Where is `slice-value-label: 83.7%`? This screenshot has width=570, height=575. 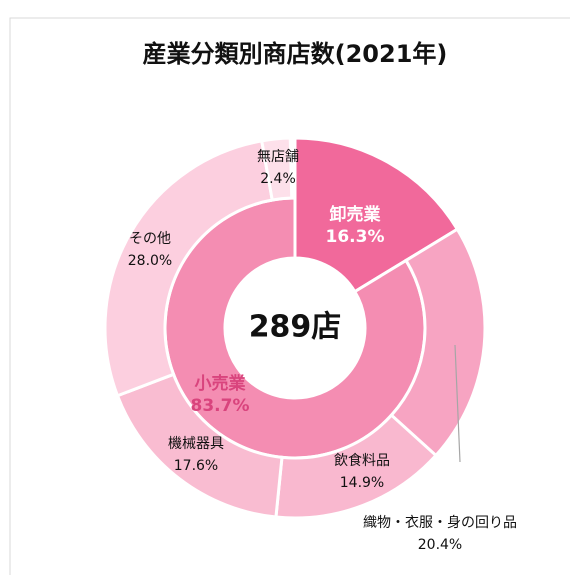 slice-value-label: 83.7% is located at coordinates (220, 406).